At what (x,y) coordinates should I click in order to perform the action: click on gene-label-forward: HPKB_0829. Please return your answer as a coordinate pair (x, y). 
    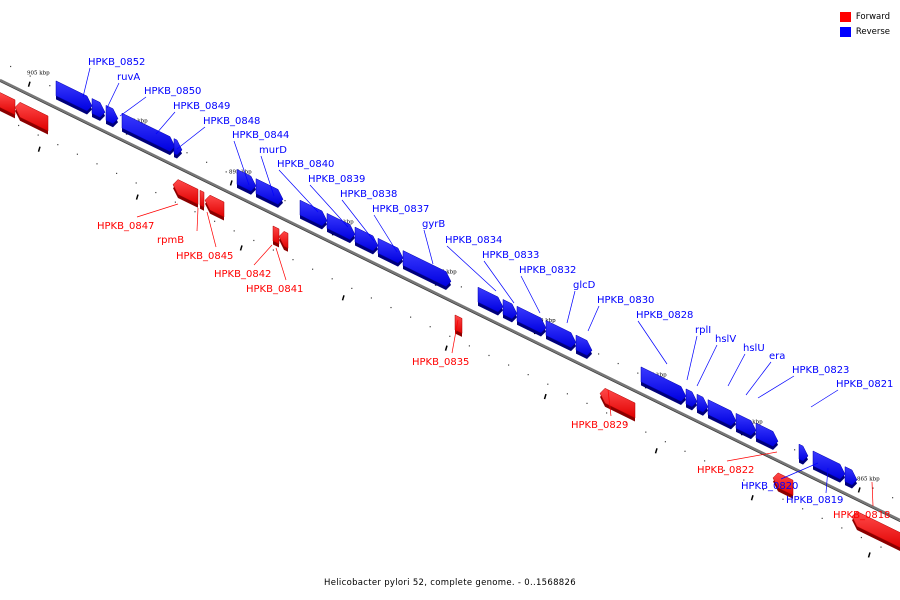
    Looking at the image, I should click on (599, 425).